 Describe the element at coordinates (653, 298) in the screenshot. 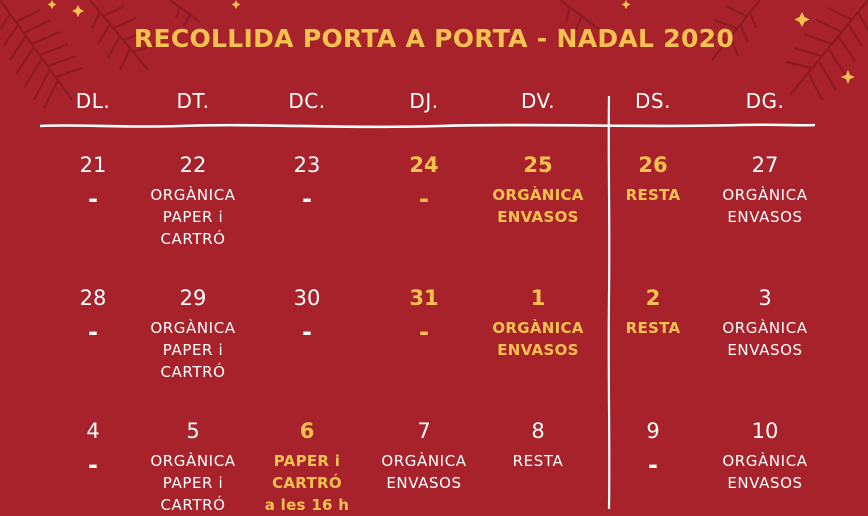

I see `day-number: 2` at that location.